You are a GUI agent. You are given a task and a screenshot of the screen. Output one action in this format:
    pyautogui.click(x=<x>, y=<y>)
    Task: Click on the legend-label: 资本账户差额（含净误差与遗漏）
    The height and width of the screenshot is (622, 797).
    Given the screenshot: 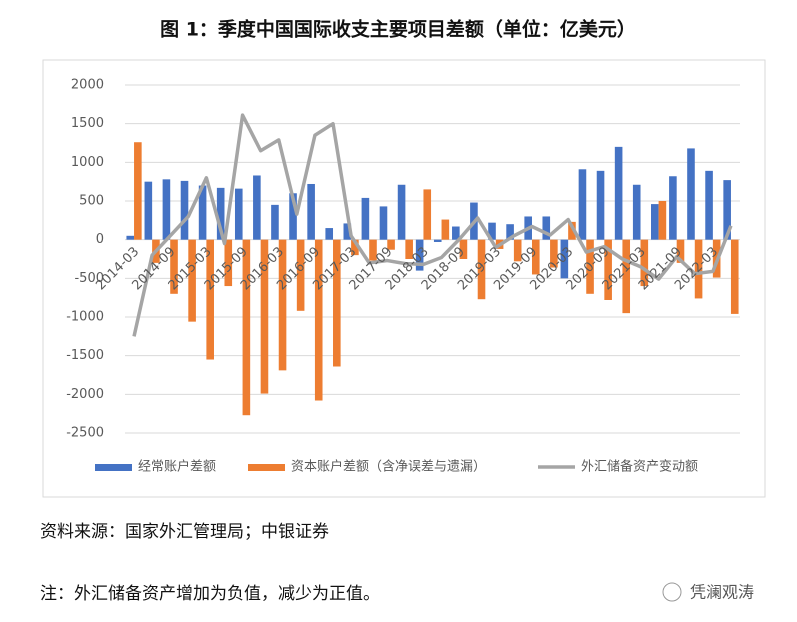 What is the action you would take?
    pyautogui.click(x=388, y=467)
    